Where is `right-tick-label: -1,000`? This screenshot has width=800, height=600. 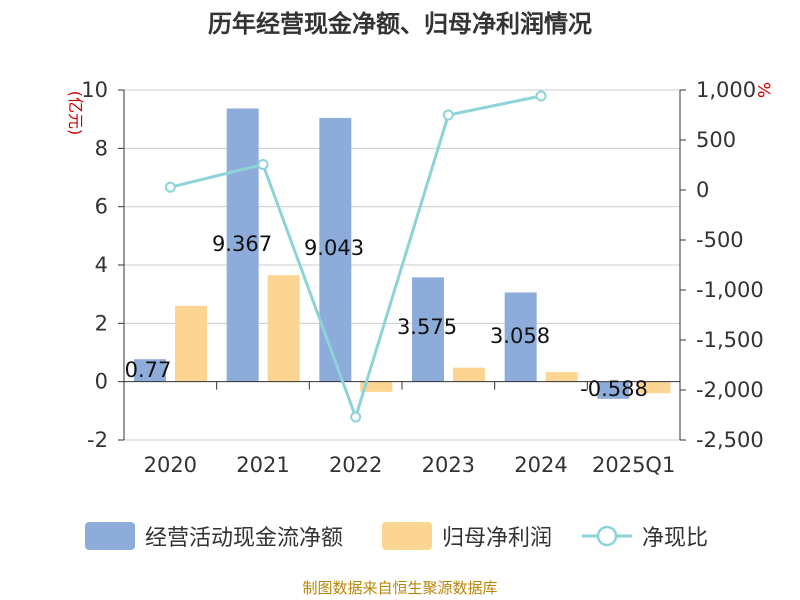 right-tick-label: -1,000 is located at coordinates (730, 290).